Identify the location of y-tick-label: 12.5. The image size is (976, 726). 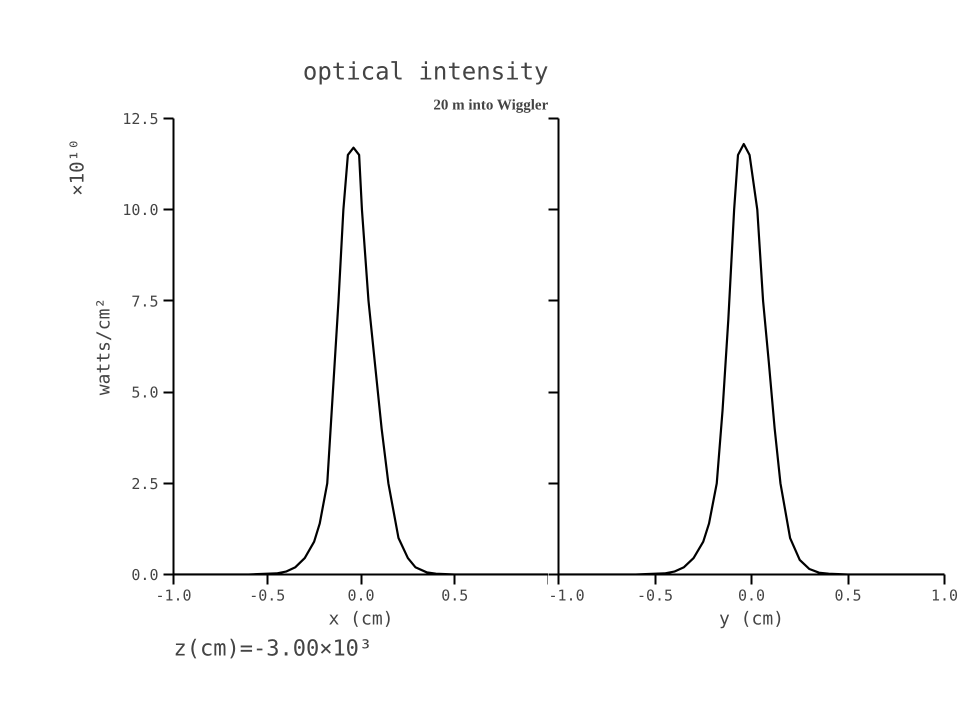
(140, 119).